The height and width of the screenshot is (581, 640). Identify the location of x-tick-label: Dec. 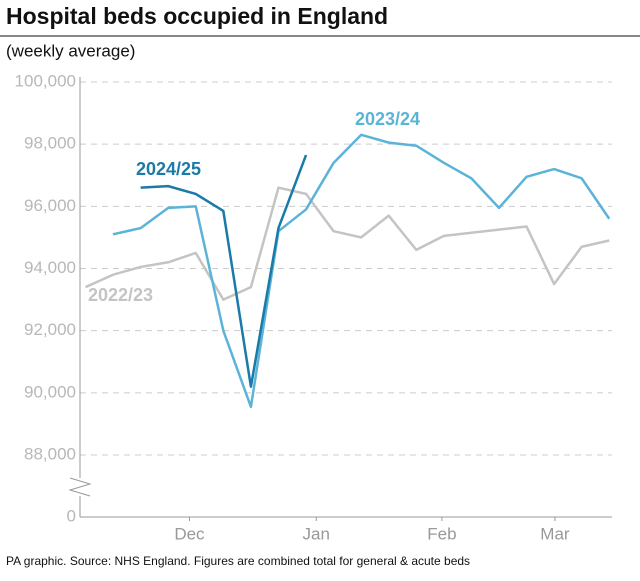
(189, 533).